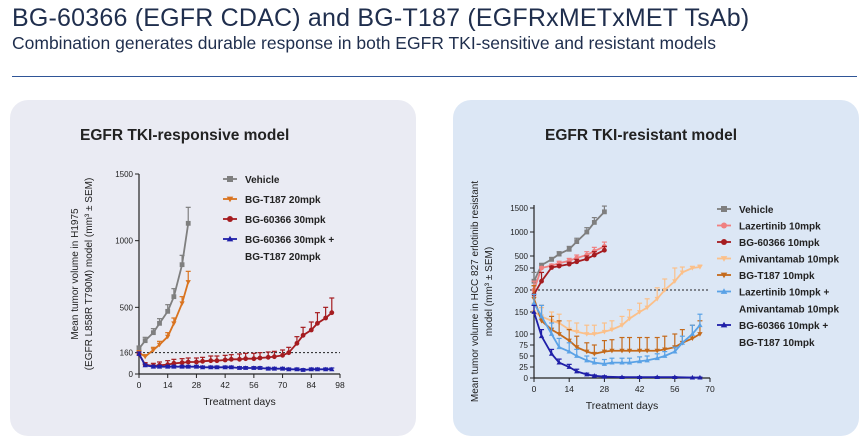 This screenshot has width=865, height=446. I want to click on chart1-x-tick-label: 84, so click(312, 385).